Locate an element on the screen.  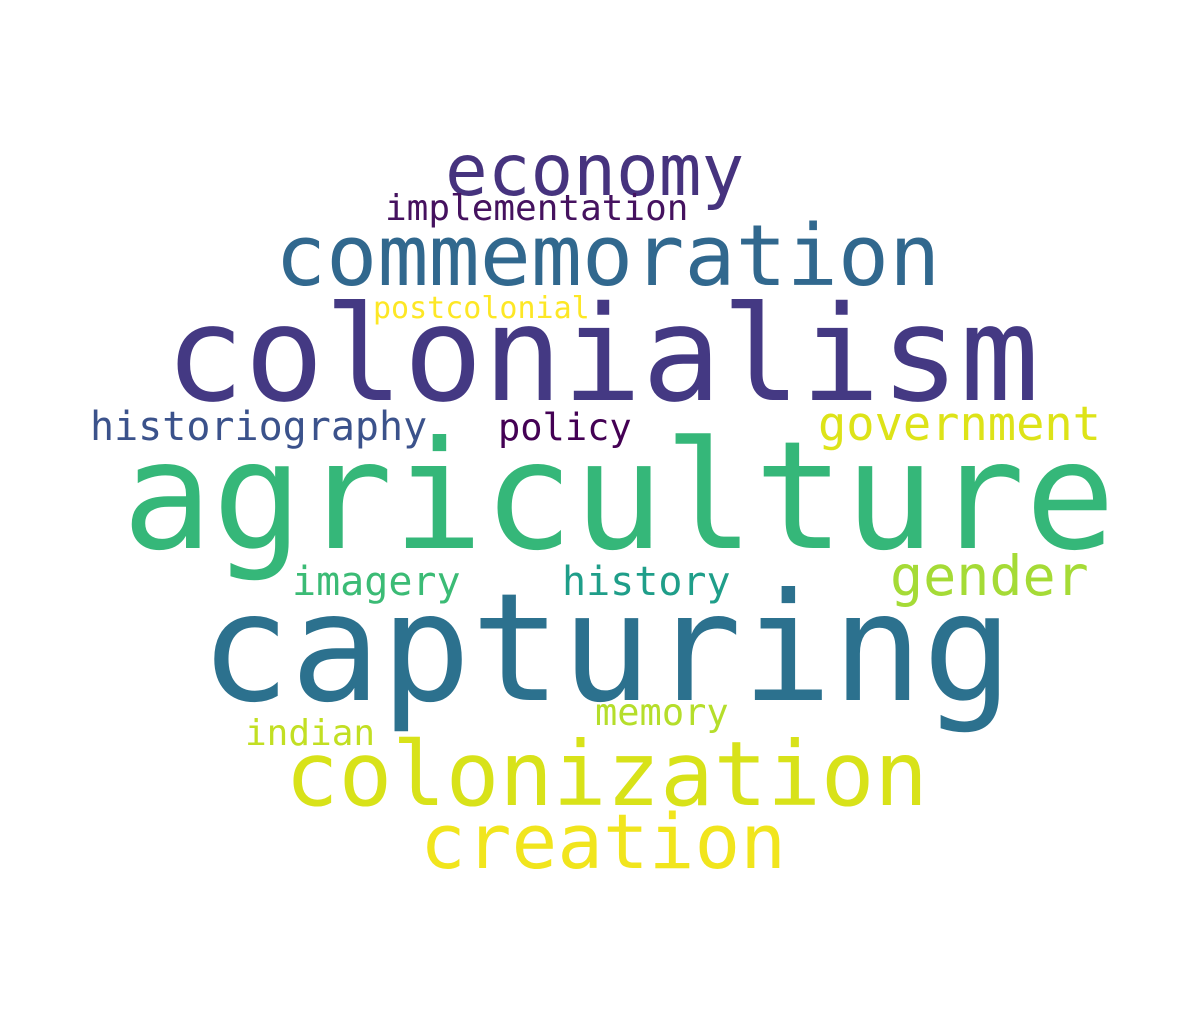
word: implementation is located at coordinates (536, 208).